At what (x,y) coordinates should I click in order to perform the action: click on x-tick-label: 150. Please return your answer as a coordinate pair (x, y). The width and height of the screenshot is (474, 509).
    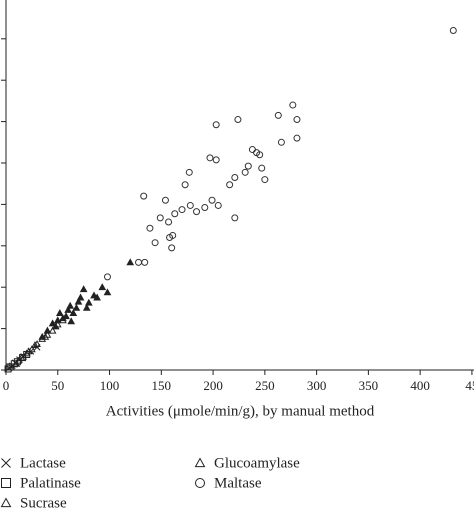
    Looking at the image, I should click on (162, 385).